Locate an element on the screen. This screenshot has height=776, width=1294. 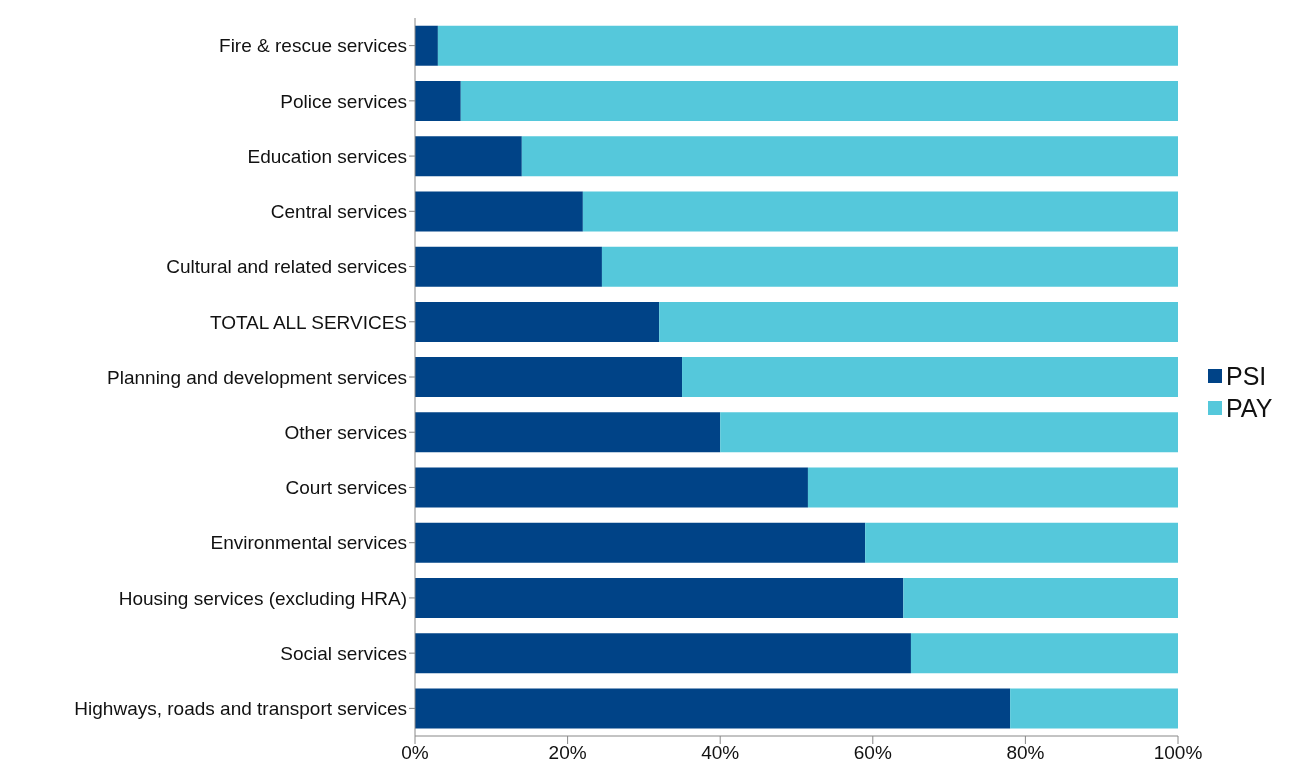
x-tick-label: 0% is located at coordinates (415, 753).